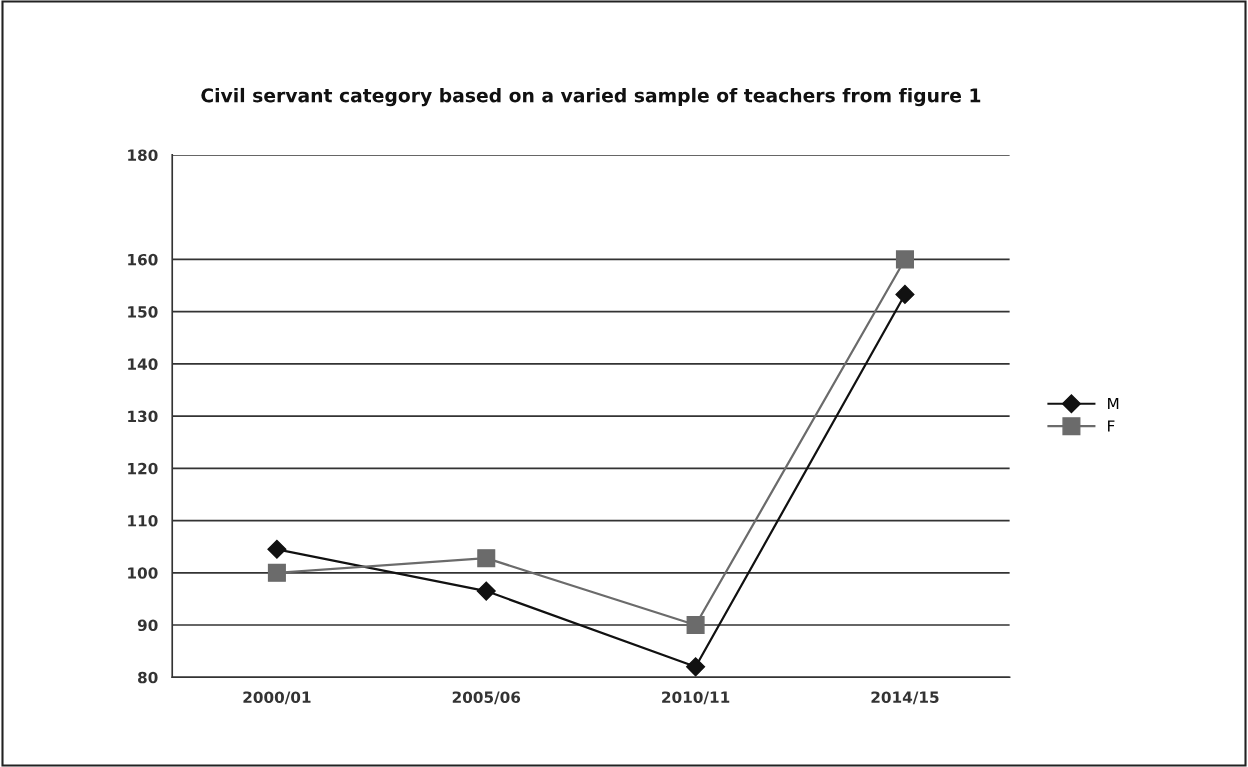 The width and height of the screenshot is (1248, 767). I want to click on y-tick-label: 180, so click(143, 155).